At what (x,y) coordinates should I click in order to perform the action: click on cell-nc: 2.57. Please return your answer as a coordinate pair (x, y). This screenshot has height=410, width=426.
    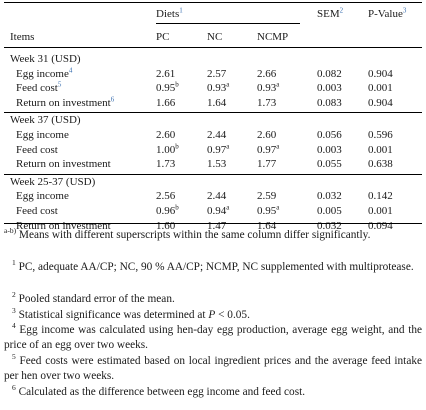
    Looking at the image, I should click on (216, 74).